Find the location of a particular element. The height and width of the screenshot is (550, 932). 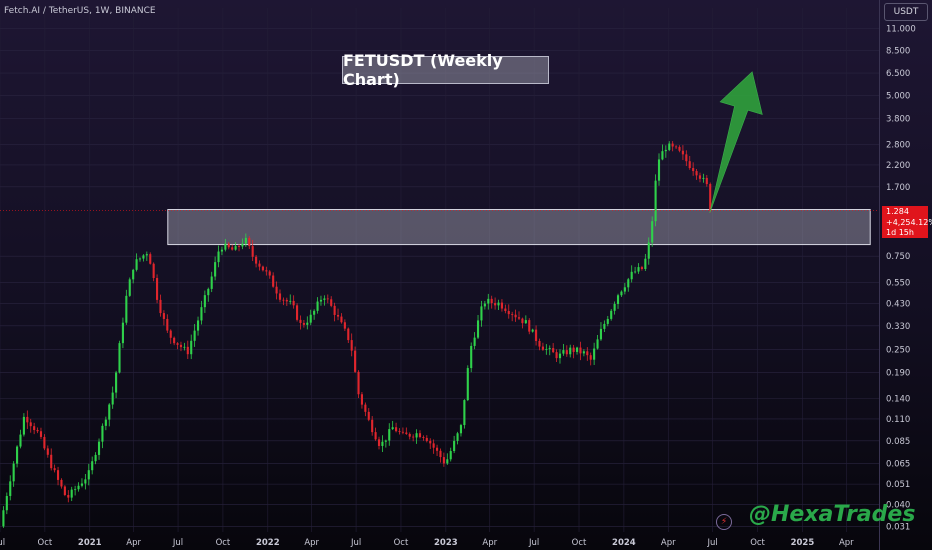

y-tick-label: 0.051 is located at coordinates (898, 485).